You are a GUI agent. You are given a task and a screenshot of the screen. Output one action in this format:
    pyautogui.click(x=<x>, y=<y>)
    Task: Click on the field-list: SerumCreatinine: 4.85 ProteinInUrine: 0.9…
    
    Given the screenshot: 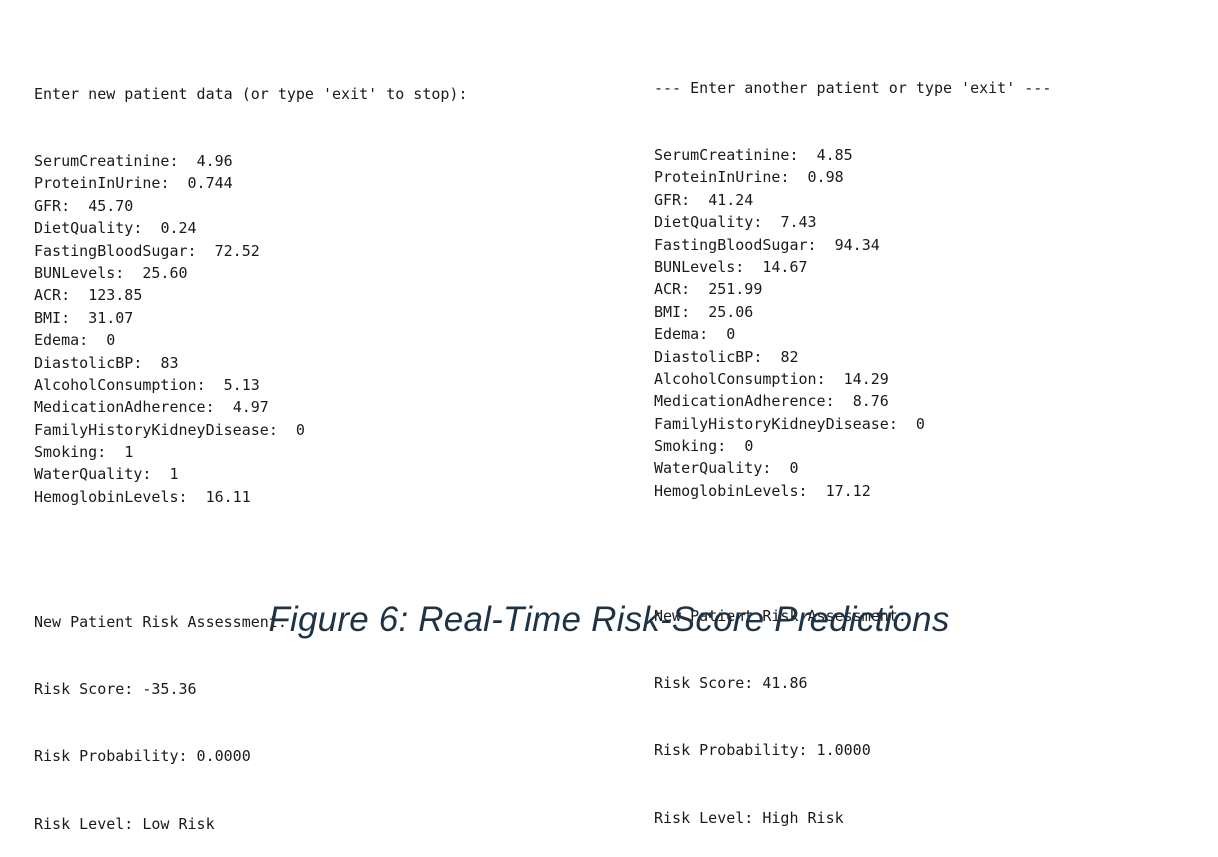 What is the action you would take?
    pyautogui.click(x=852, y=323)
    